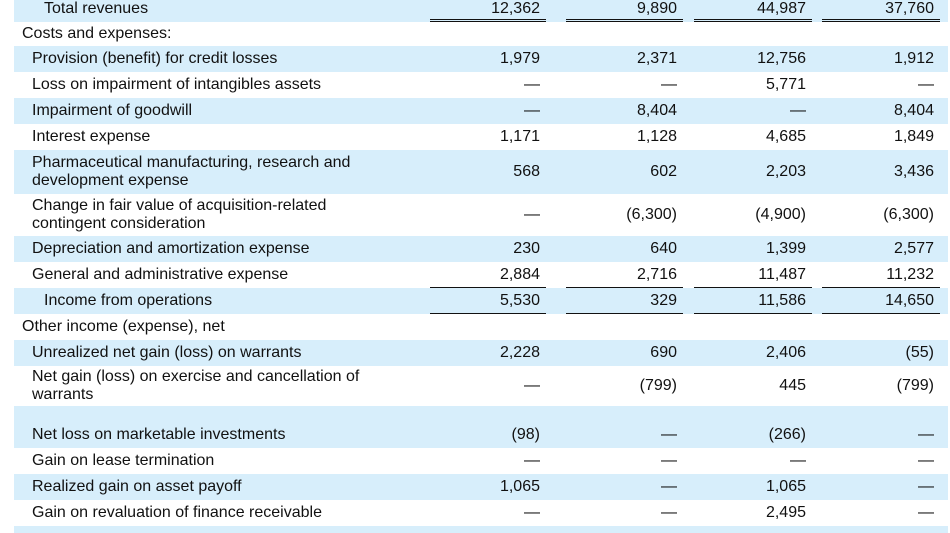  I want to click on row-value-col-3: 11,586, so click(782, 300).